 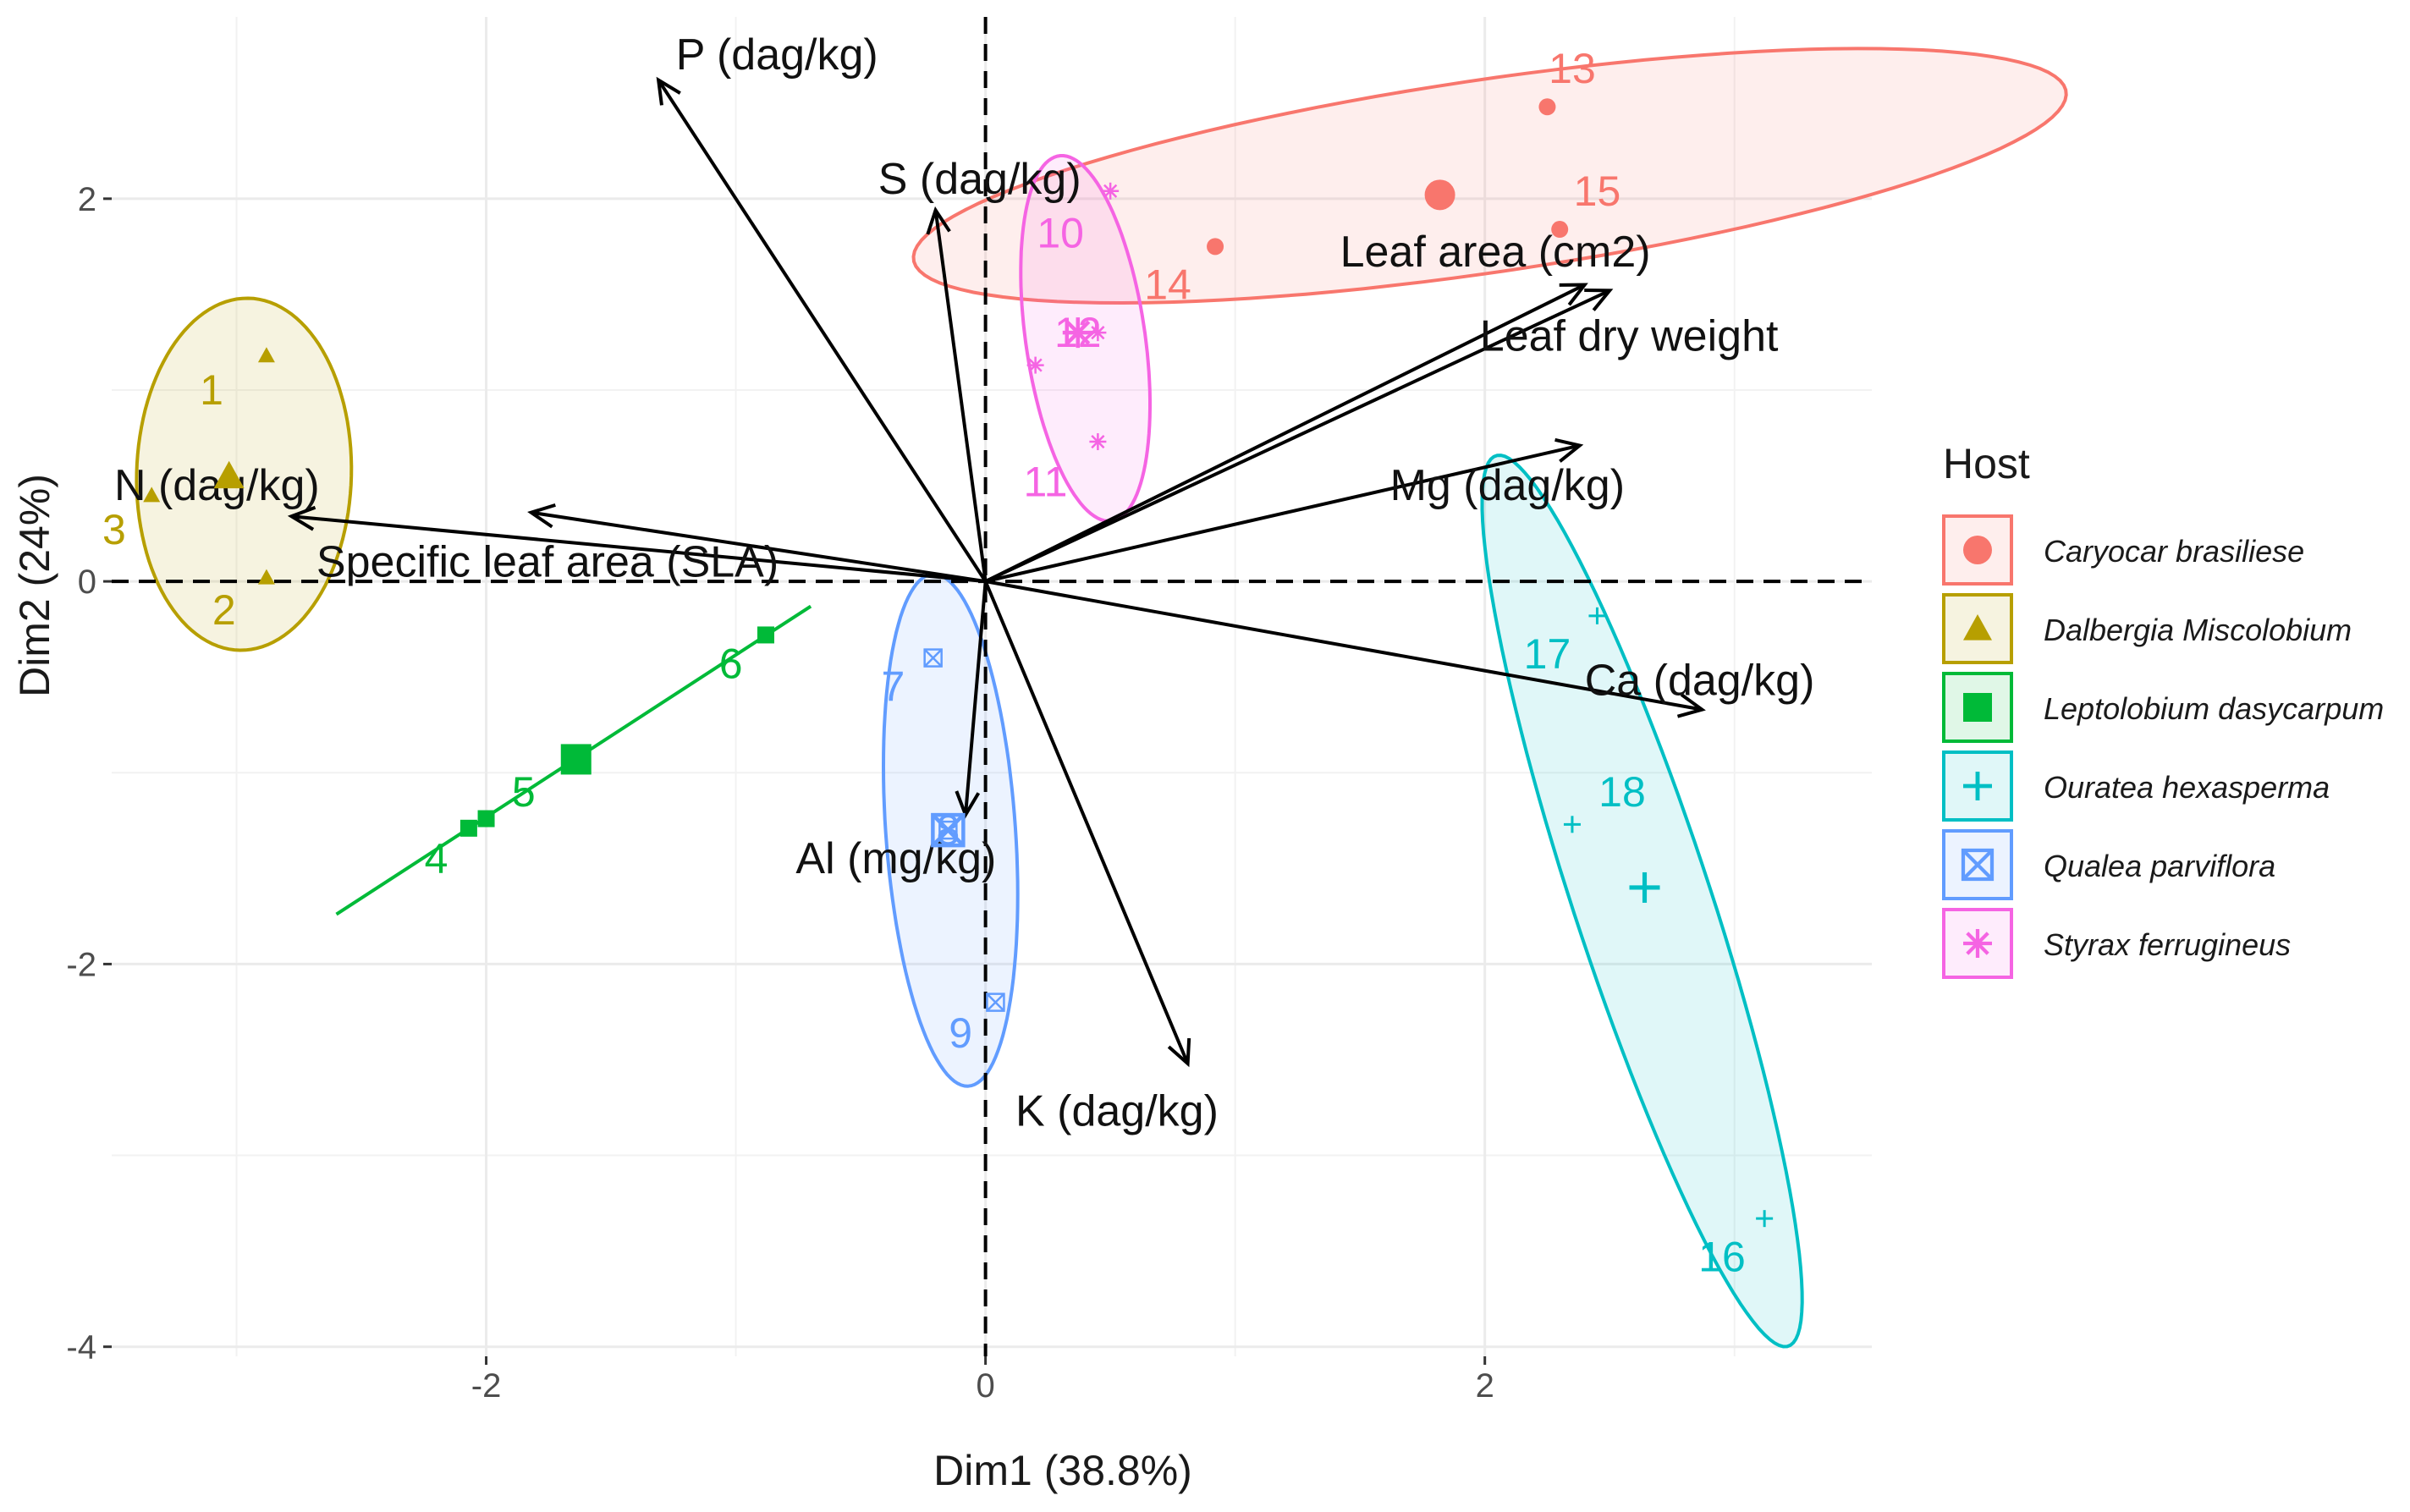 What do you see at coordinates (114, 529) in the screenshot?
I see `point-label: 3` at bounding box center [114, 529].